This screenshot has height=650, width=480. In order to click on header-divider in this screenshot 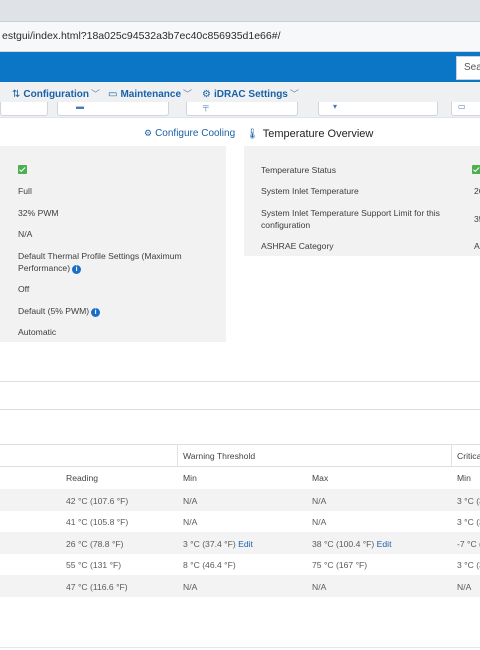, I will do `click(240, 466)`.